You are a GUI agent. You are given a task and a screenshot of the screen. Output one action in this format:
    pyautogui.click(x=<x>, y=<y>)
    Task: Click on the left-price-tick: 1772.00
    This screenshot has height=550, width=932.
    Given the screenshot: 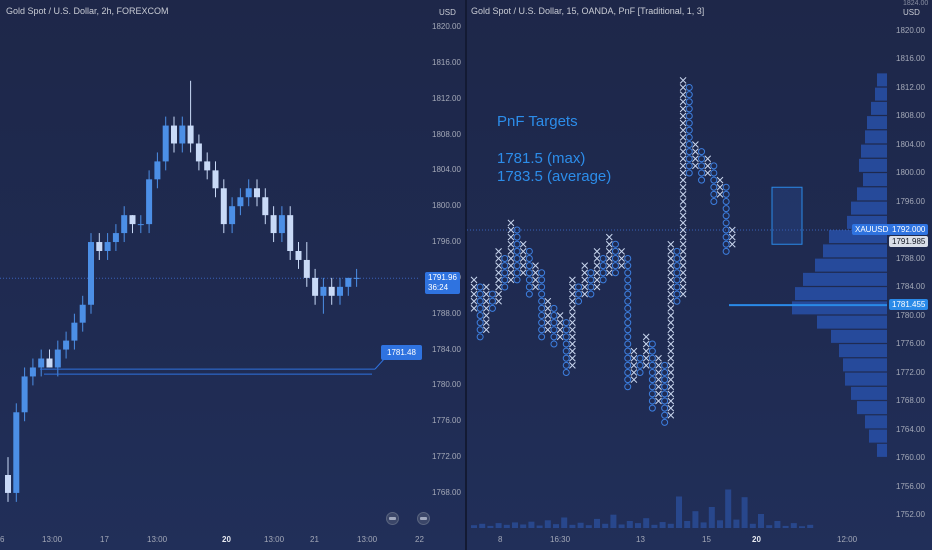 What is the action you would take?
    pyautogui.click(x=446, y=457)
    